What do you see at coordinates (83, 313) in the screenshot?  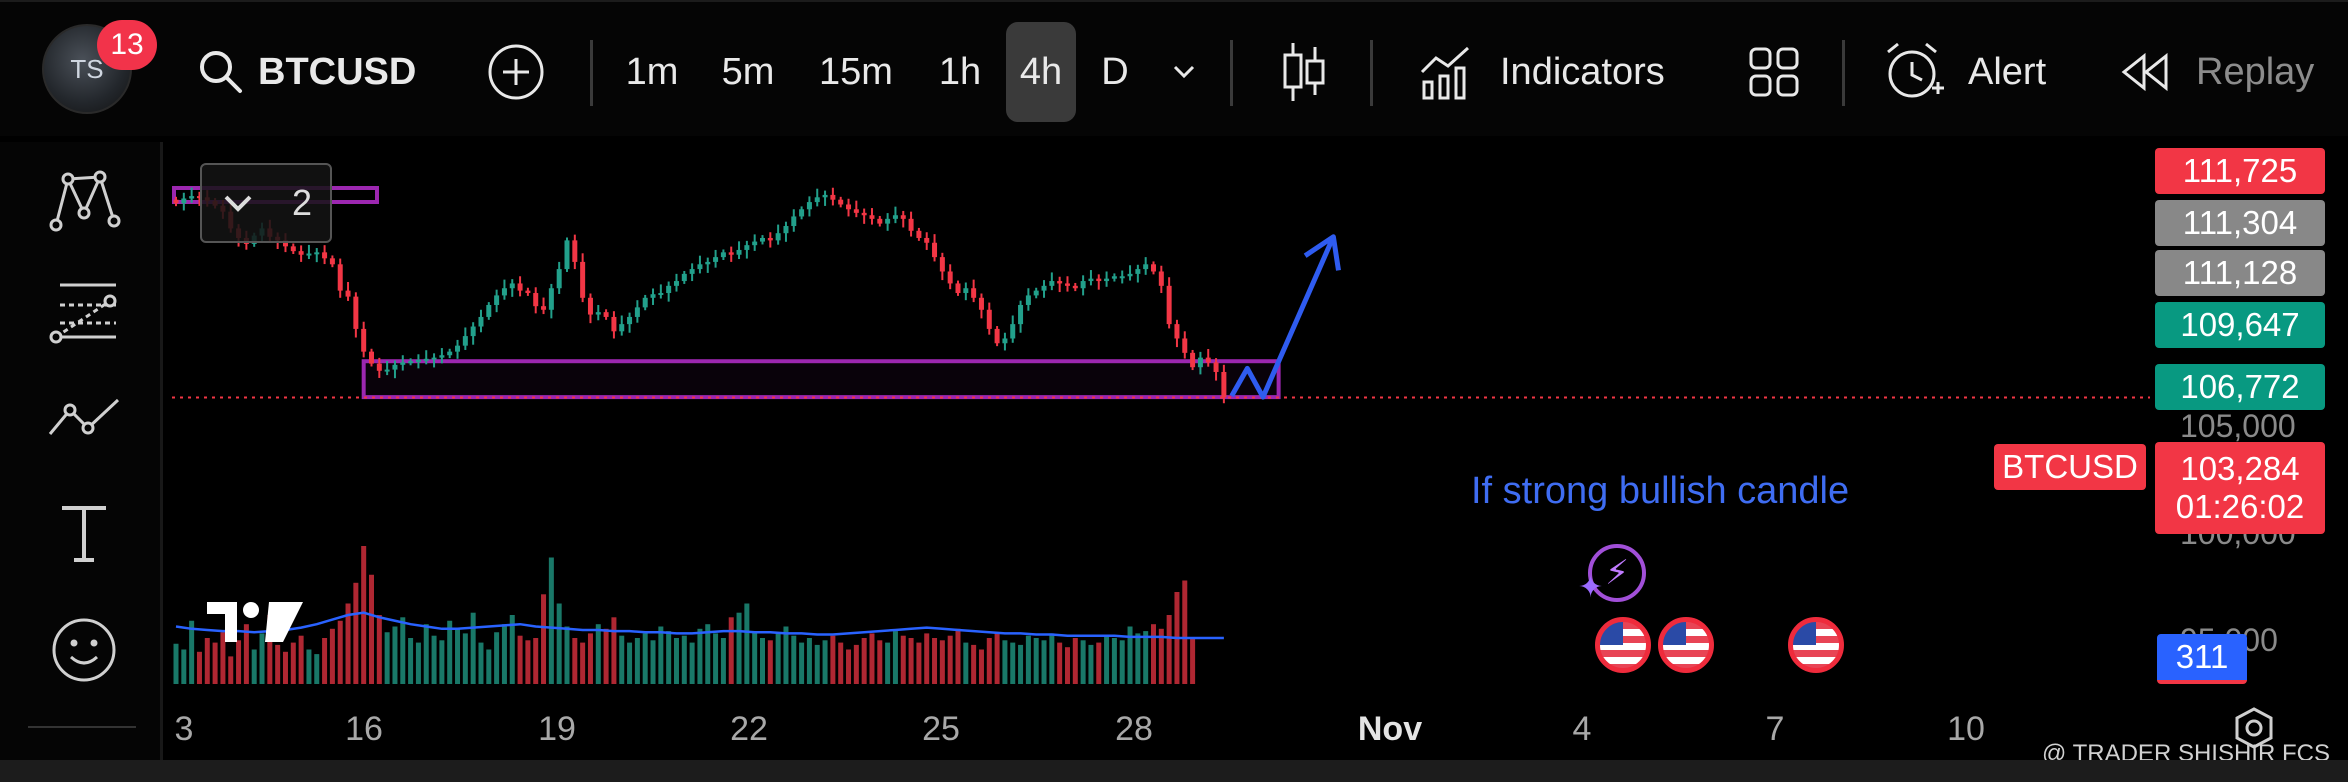 I see `fib-retracement-icon` at bounding box center [83, 313].